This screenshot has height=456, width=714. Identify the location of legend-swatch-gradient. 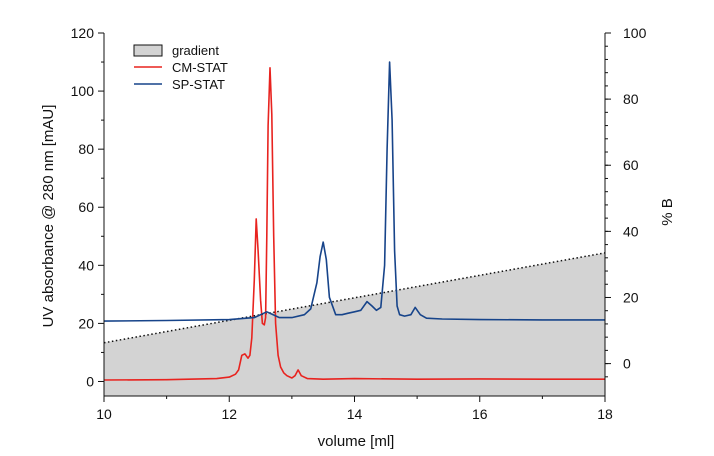
(148, 50).